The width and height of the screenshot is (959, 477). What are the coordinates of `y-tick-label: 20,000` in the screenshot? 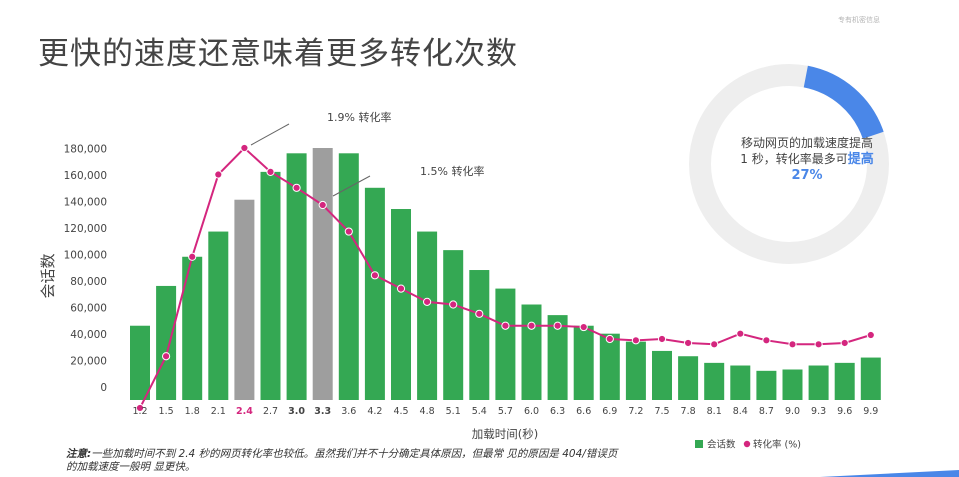 It's located at (88, 361).